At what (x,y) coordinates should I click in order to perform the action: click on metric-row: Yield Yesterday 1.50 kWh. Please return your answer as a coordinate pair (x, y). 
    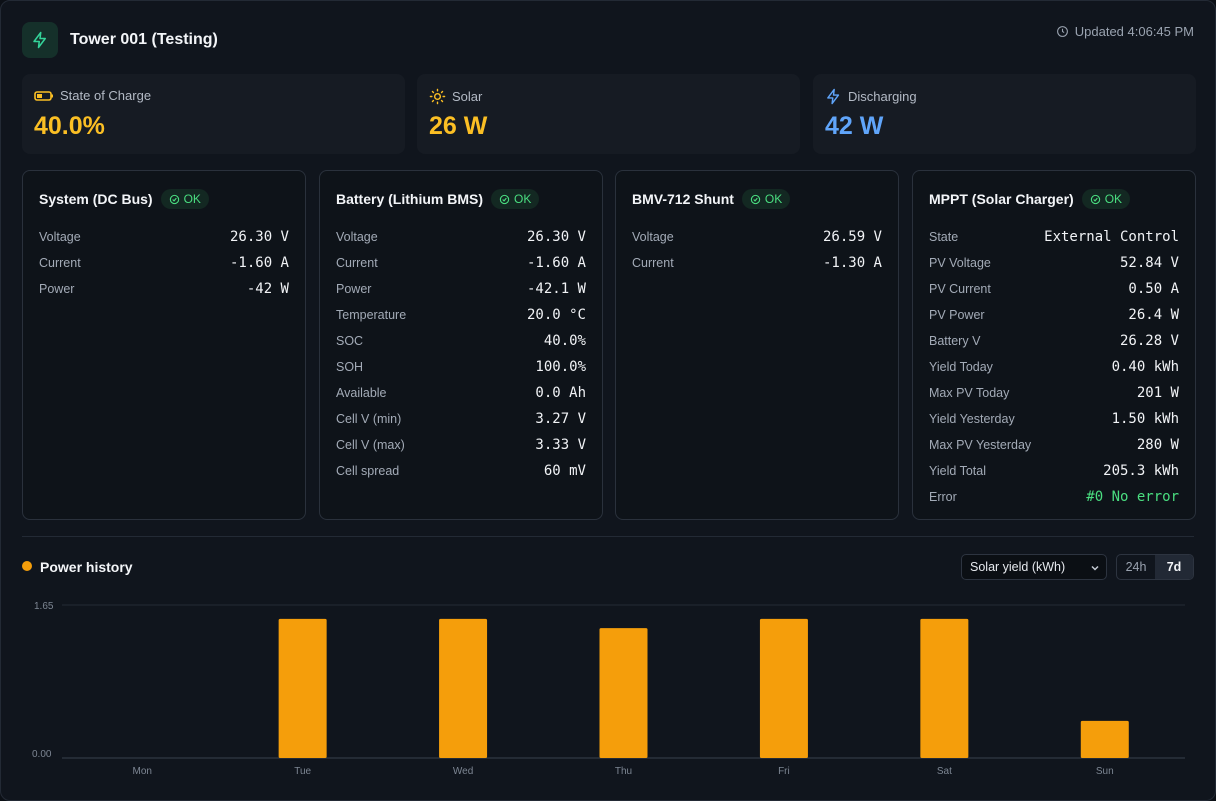
    Looking at the image, I should click on (1054, 419).